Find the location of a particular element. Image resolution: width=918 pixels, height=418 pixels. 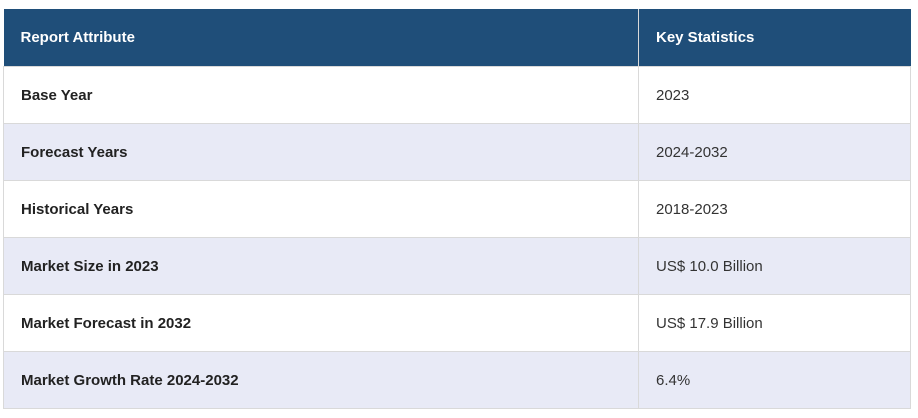

table-row: Market Forecast in 2032 US$ 17.9 Billion is located at coordinates (457, 323).